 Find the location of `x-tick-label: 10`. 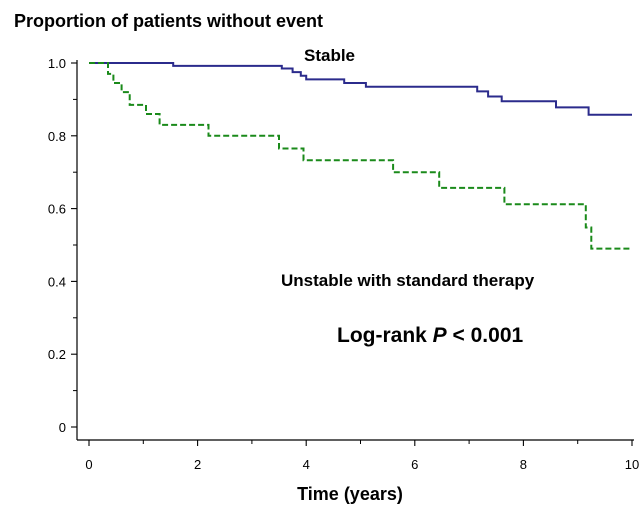

x-tick-label: 10 is located at coordinates (632, 464).